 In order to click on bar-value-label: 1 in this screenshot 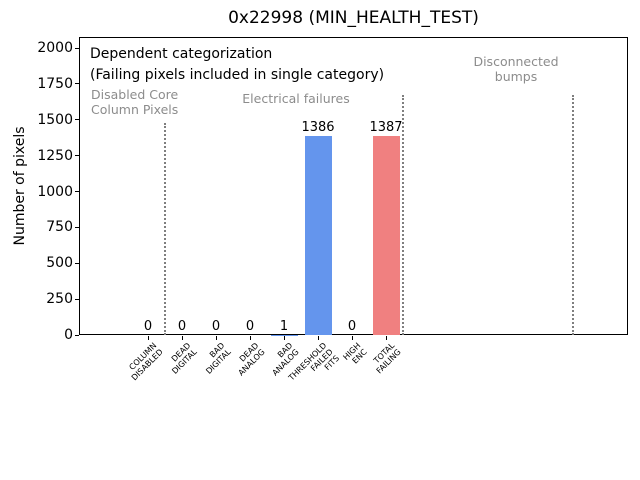, I will do `click(284, 326)`.